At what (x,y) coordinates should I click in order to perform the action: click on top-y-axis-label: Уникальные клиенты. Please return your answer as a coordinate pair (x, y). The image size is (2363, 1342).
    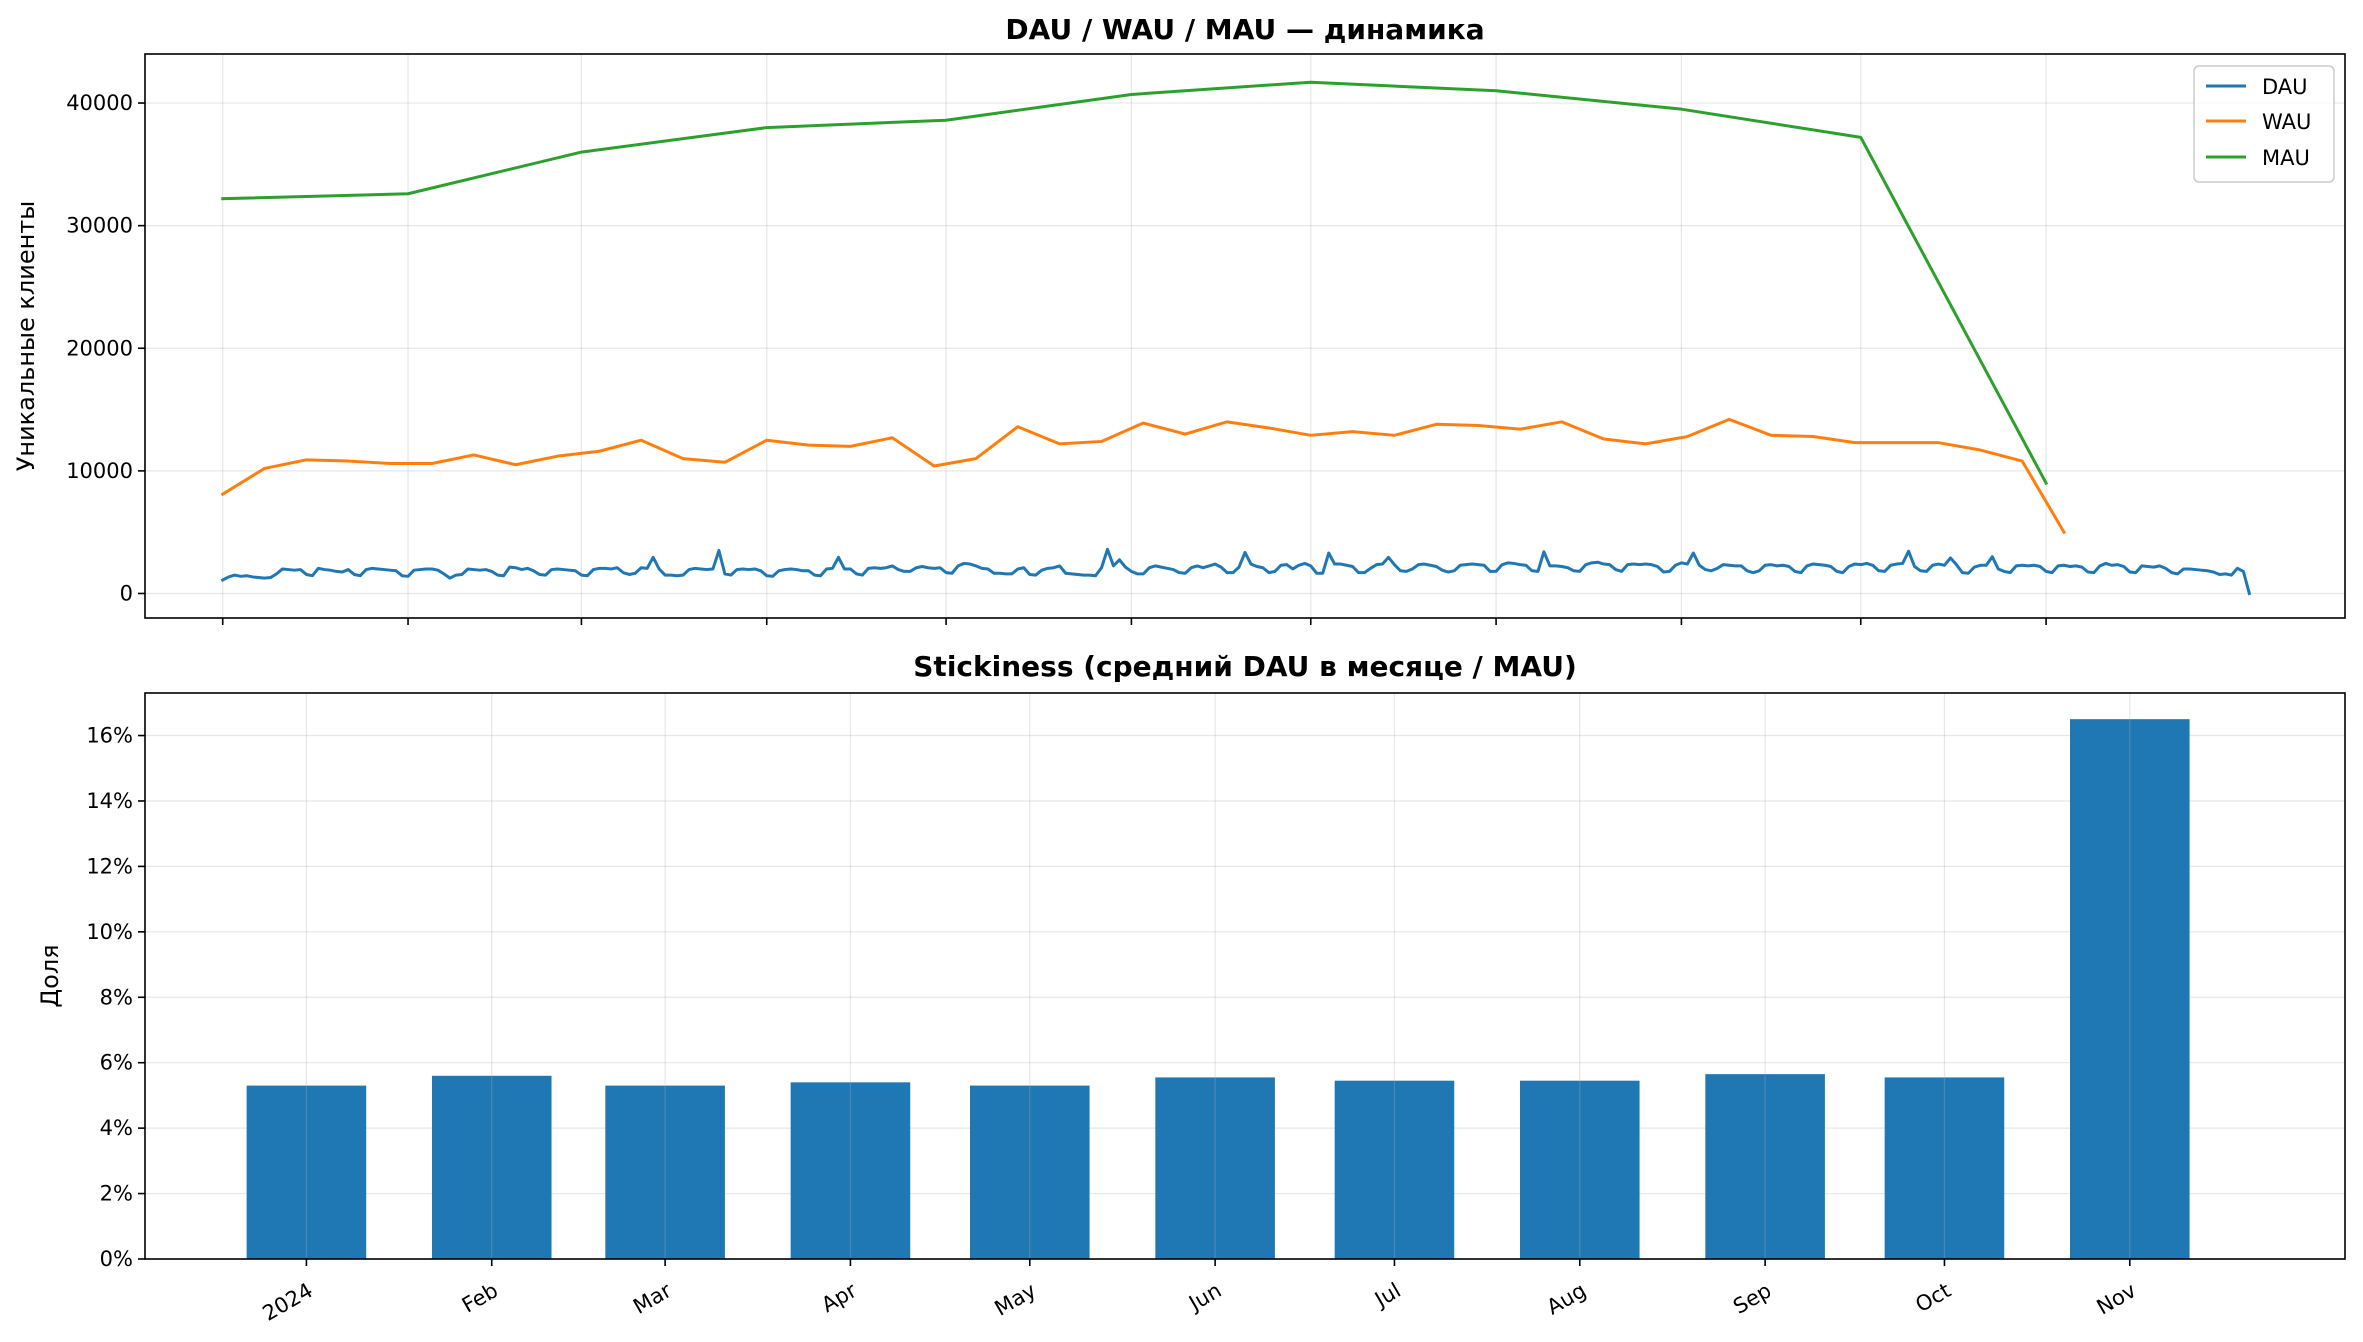
    Looking at the image, I should click on (26, 336).